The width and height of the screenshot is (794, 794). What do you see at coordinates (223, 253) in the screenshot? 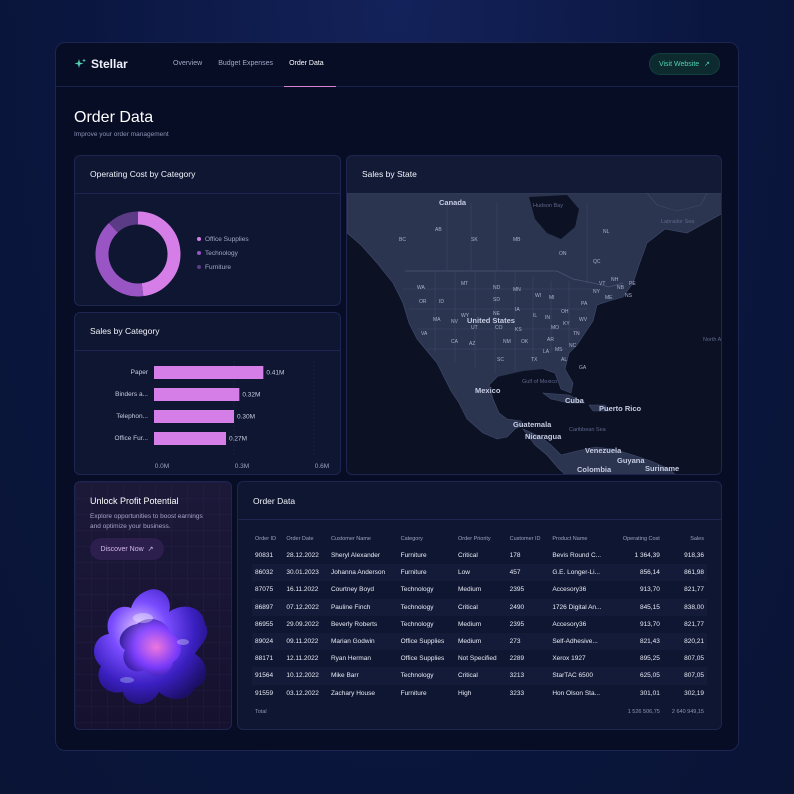
I see `legend-item: Technology` at bounding box center [223, 253].